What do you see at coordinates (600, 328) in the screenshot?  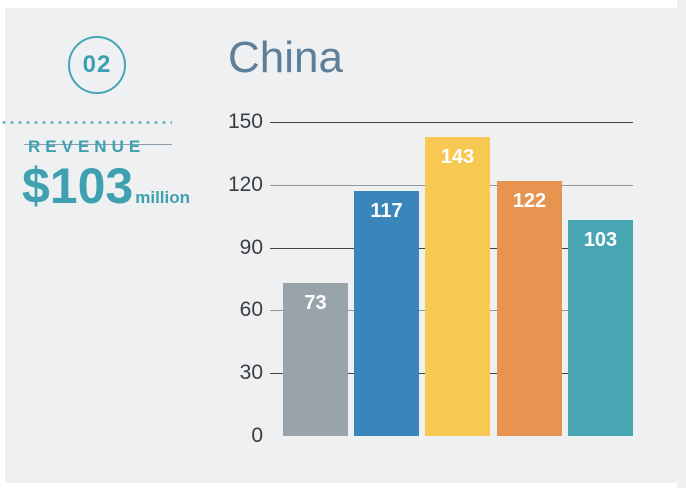 I see `bar-5: 103` at bounding box center [600, 328].